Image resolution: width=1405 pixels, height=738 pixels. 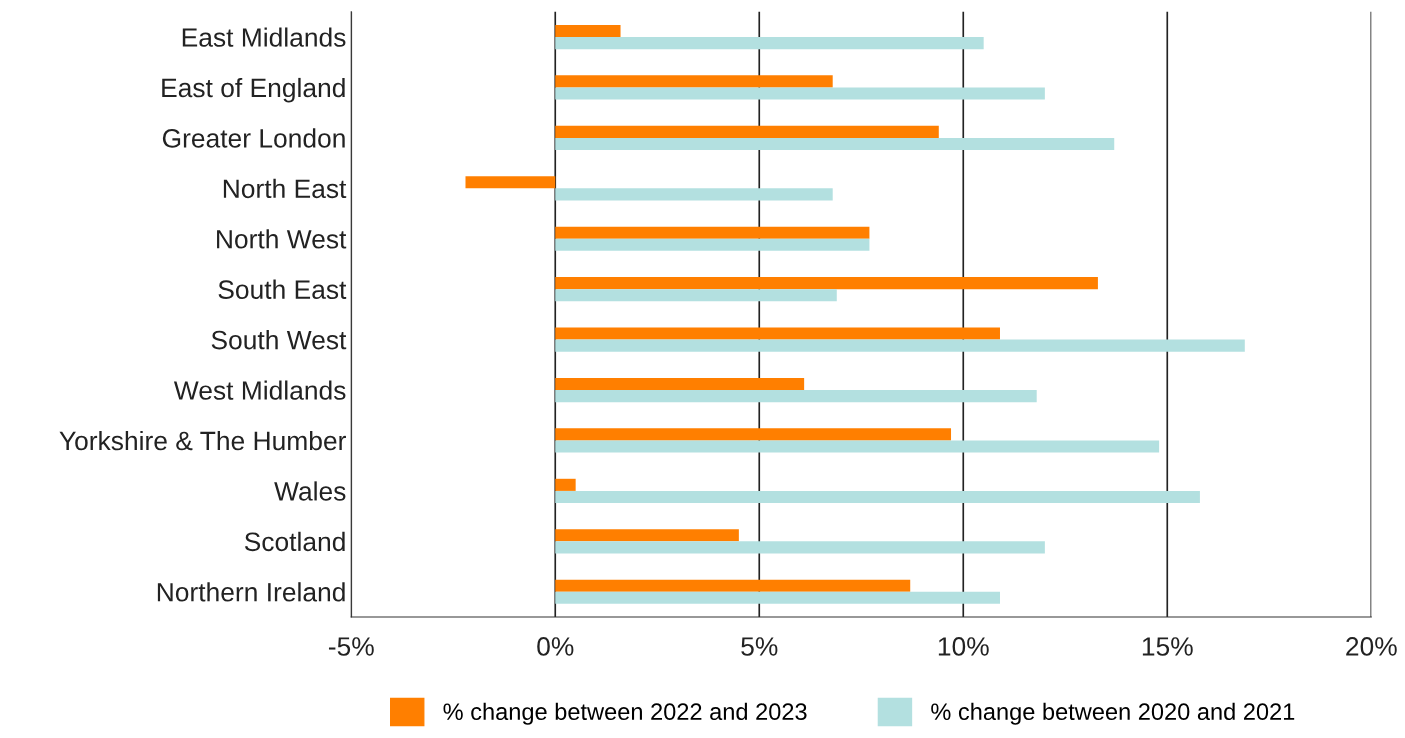 What do you see at coordinates (282, 239) in the screenshot?
I see `y-tick-label: North West` at bounding box center [282, 239].